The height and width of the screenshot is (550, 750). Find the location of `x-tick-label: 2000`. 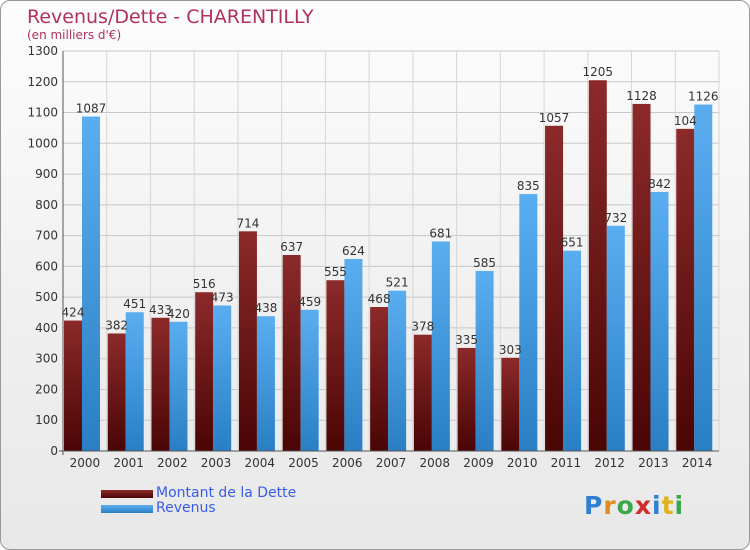

x-tick-label: 2000 is located at coordinates (85, 463).